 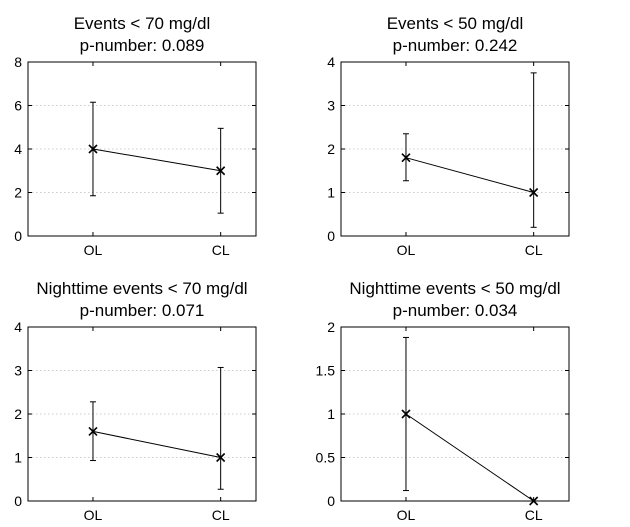 I want to click on y-tick-label: 1.5, so click(x=326, y=371).